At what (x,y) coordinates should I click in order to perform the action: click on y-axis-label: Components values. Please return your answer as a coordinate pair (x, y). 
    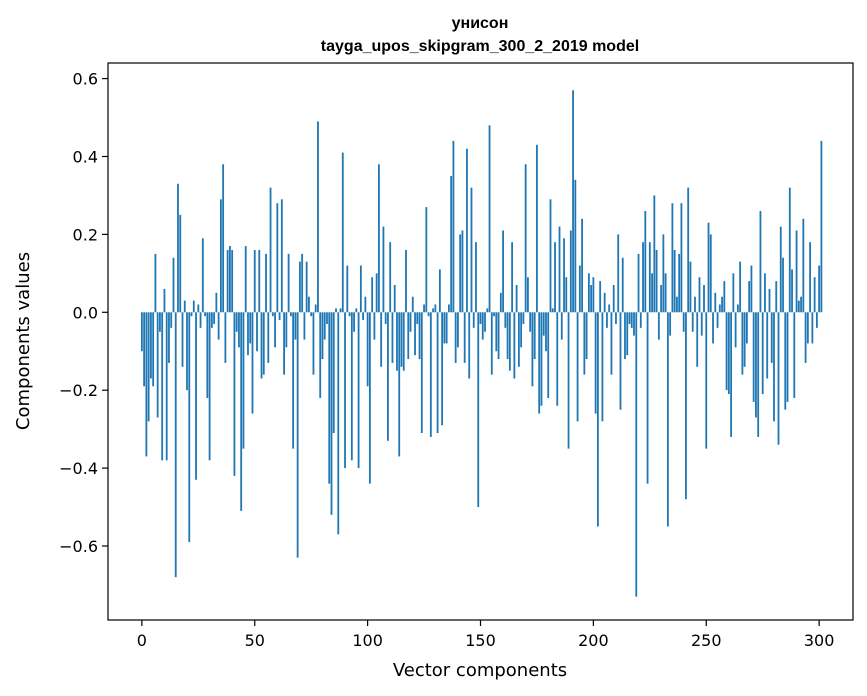
    Looking at the image, I should click on (23, 341).